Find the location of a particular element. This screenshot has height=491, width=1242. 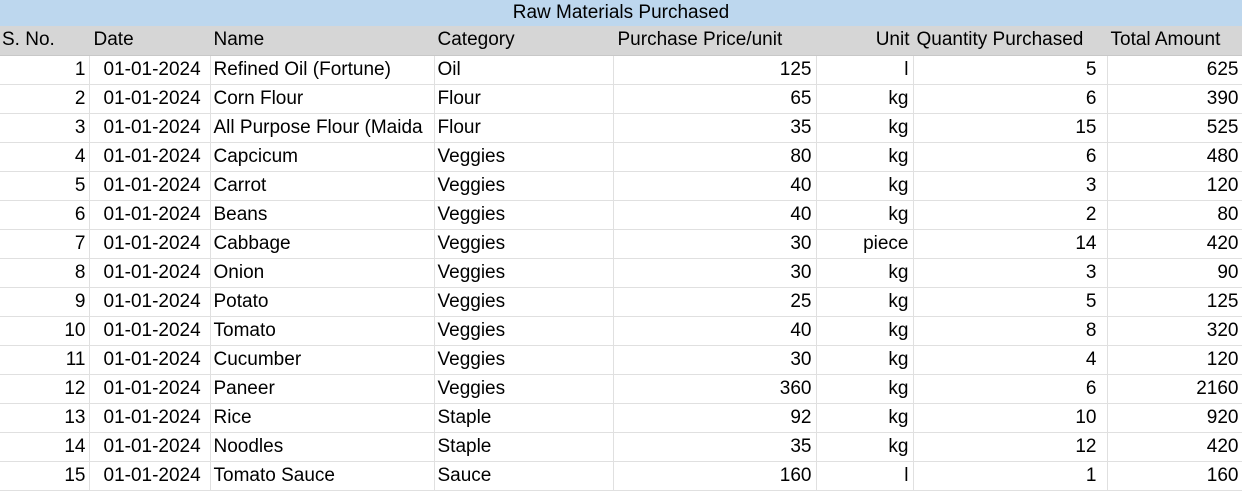

cell-name: Cabbage is located at coordinates (322, 244).